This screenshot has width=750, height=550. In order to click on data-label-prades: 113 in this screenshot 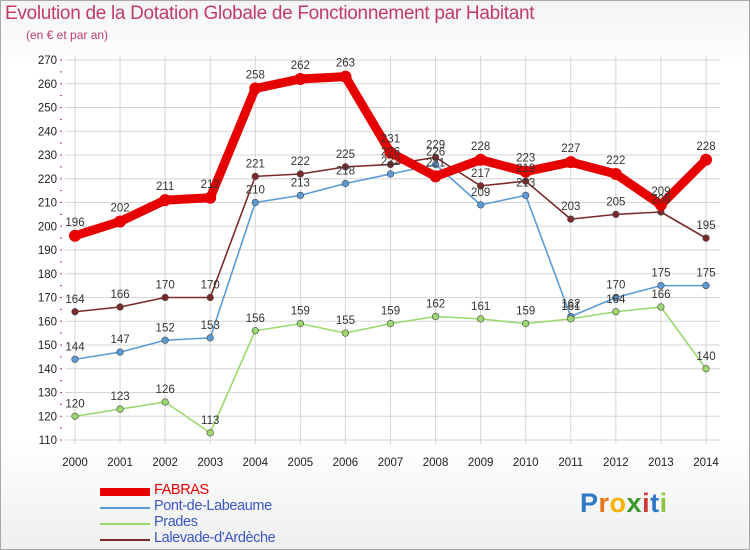, I will do `click(210, 421)`.